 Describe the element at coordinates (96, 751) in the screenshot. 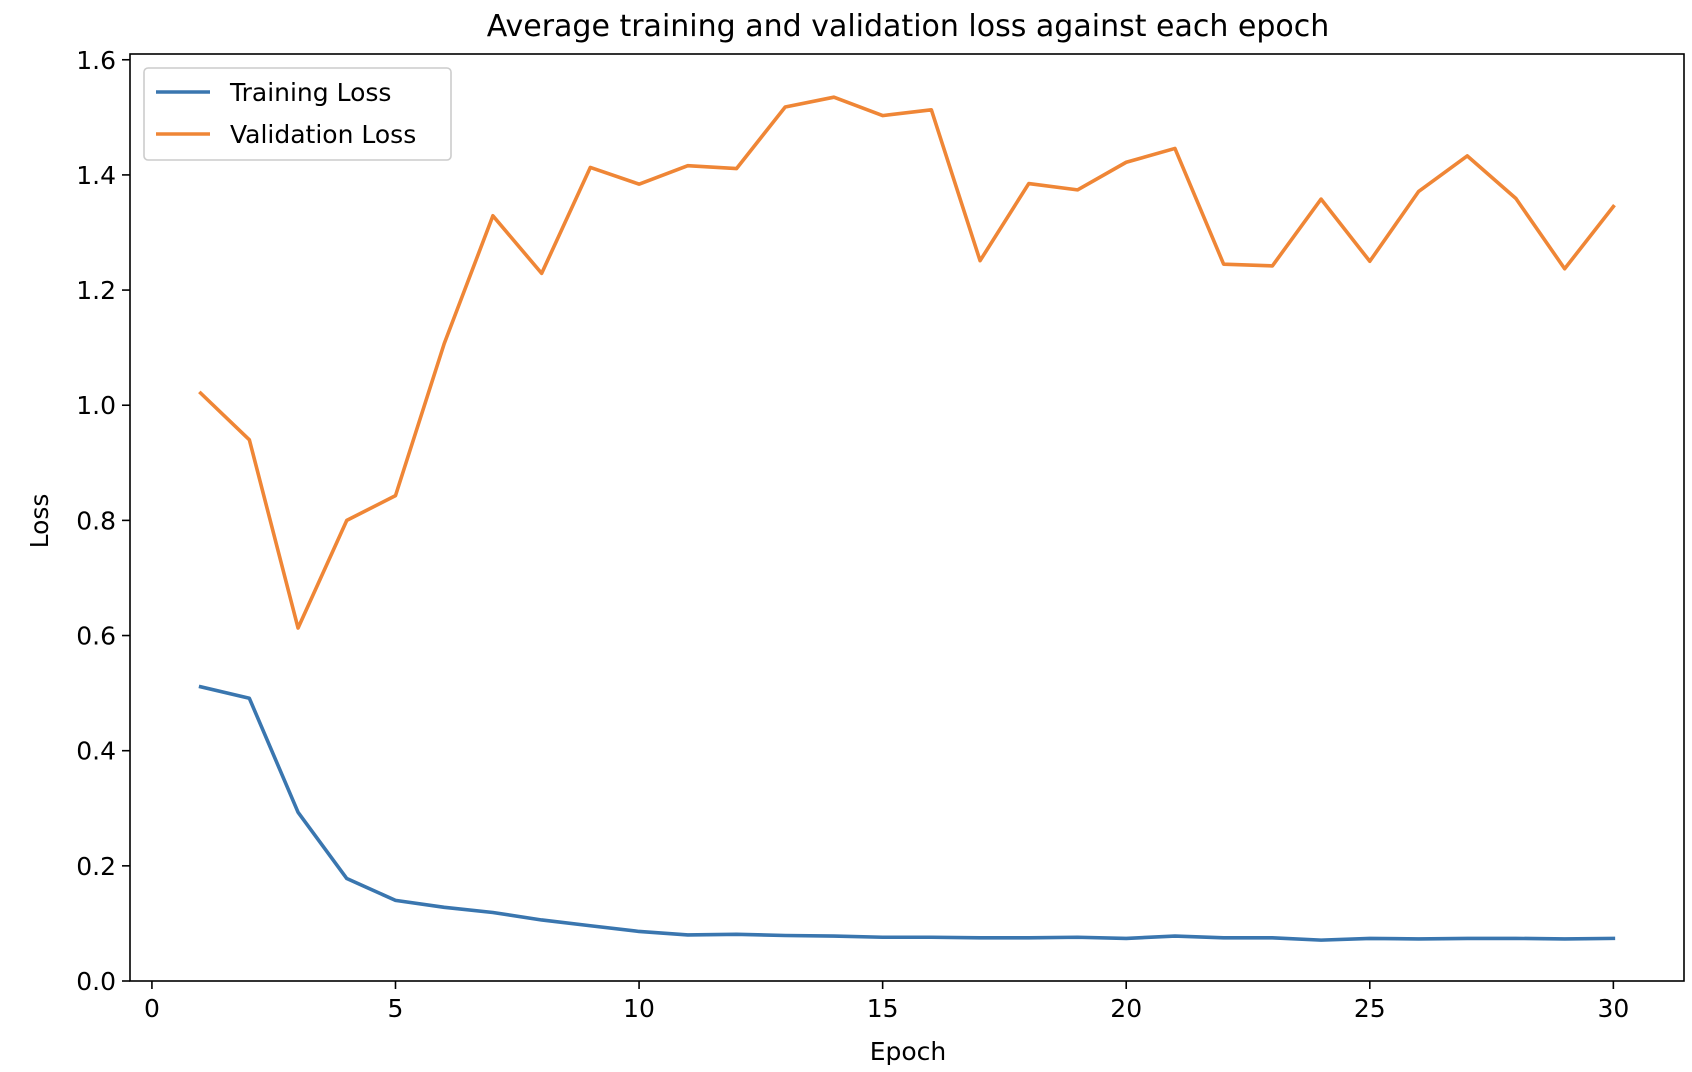

I see `y-tick-label: 0.4` at that location.